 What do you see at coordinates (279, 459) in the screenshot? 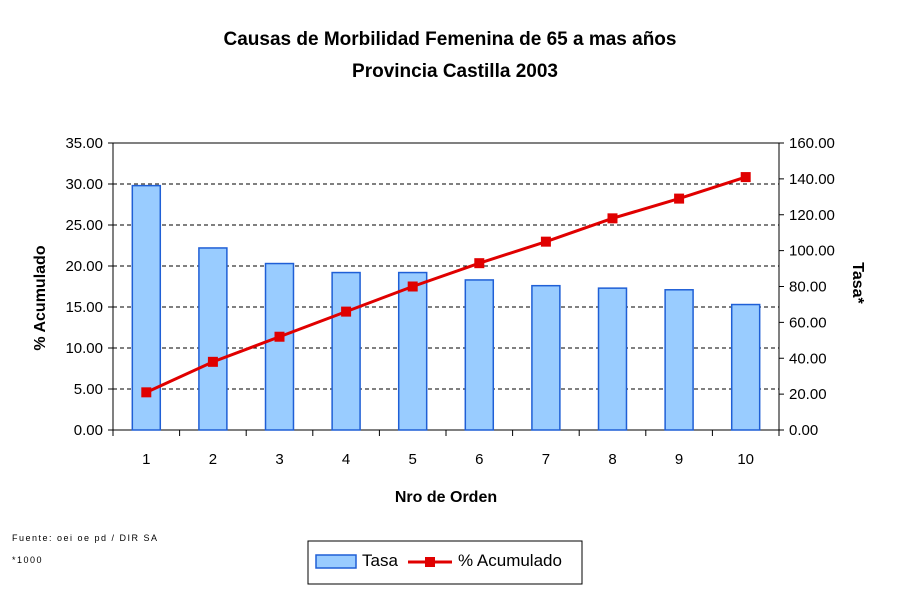
I see `x-tick-label: 3` at bounding box center [279, 459].